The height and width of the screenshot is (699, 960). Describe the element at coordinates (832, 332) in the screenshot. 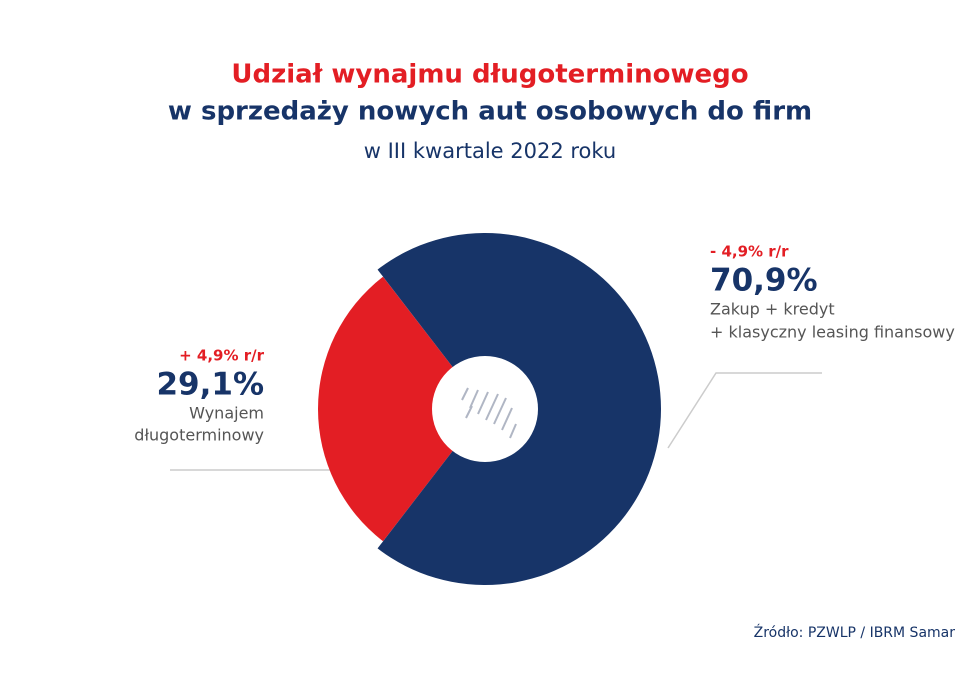

I see `category-label: + klasyczny leasing finansowy` at that location.